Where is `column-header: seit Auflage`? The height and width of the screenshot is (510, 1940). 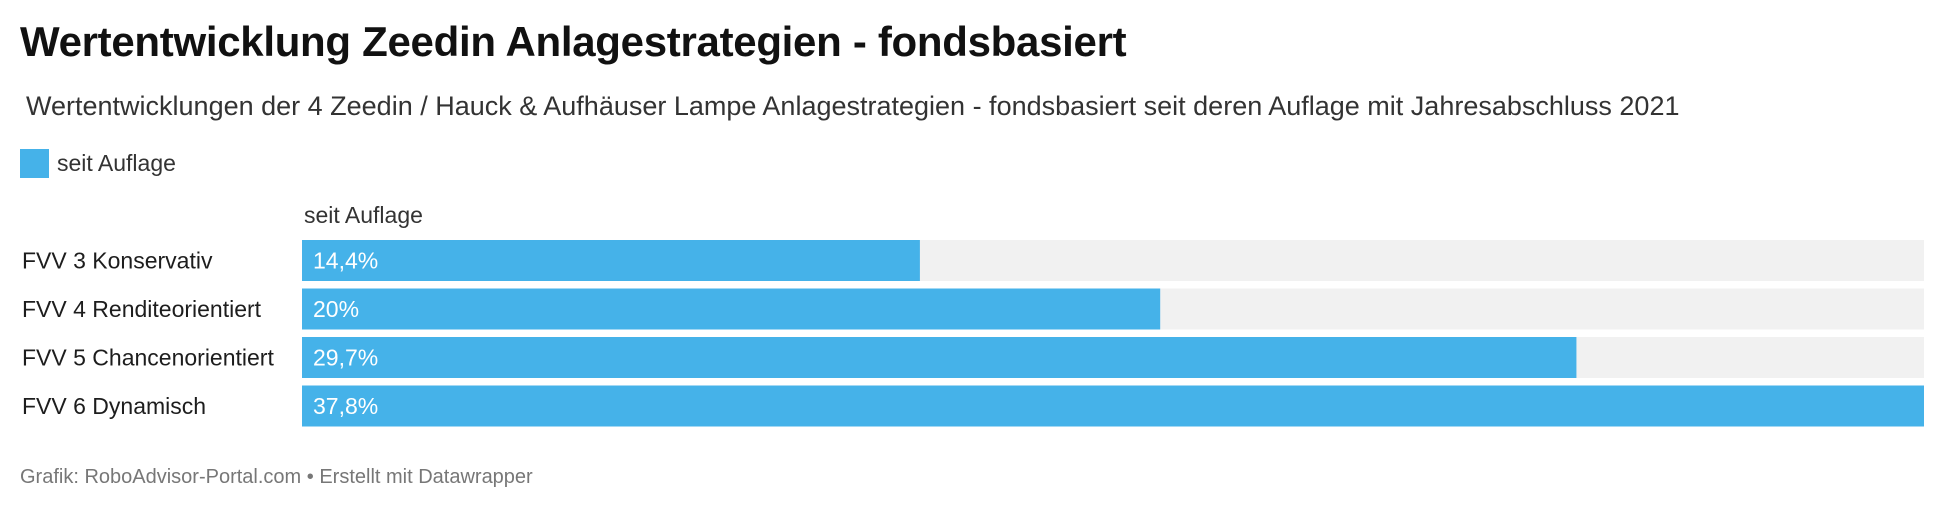
column-header: seit Auflage is located at coordinates (363, 215).